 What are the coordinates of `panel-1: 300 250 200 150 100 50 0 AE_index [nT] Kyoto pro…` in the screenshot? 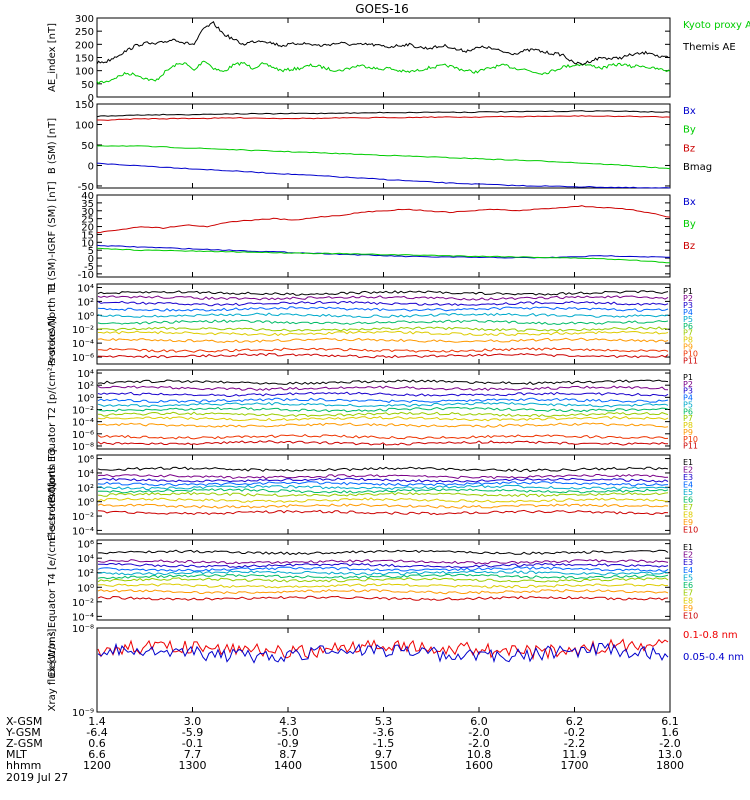 It's located at (398, 59).